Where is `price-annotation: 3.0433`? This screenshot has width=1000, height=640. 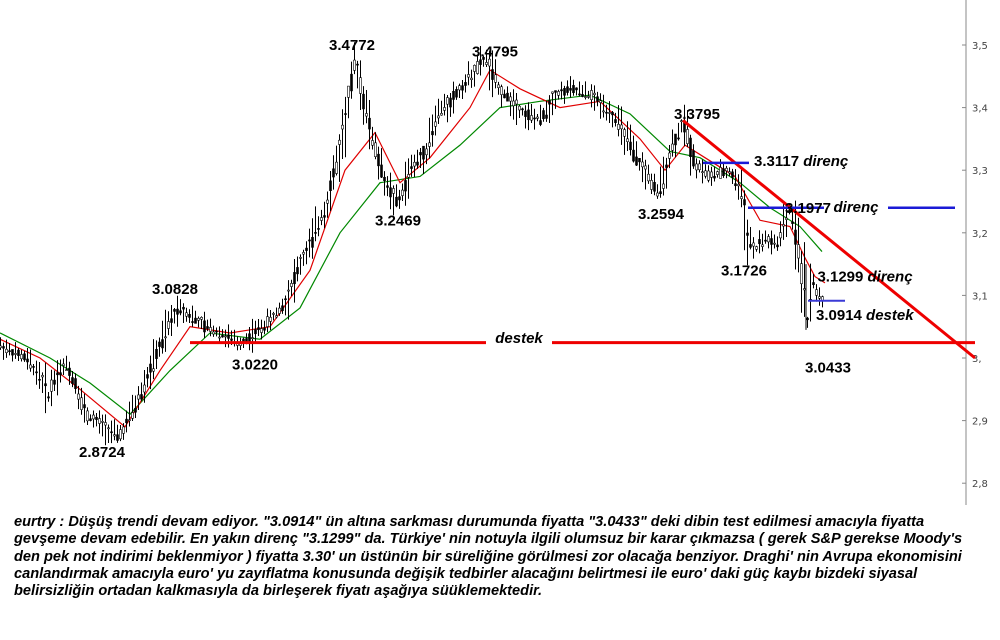 price-annotation: 3.0433 is located at coordinates (828, 367).